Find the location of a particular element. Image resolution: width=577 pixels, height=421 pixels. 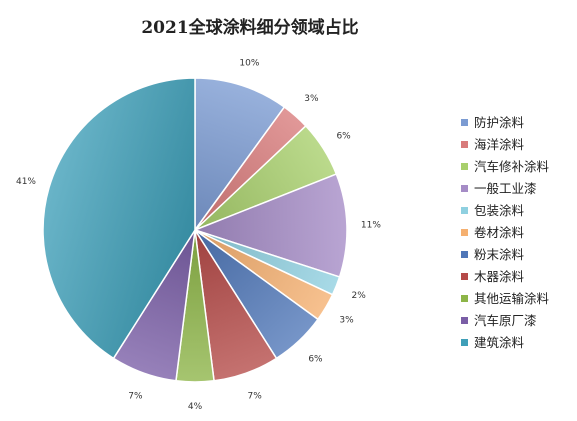

legend-label: 其他运输涂料 is located at coordinates (512, 298).